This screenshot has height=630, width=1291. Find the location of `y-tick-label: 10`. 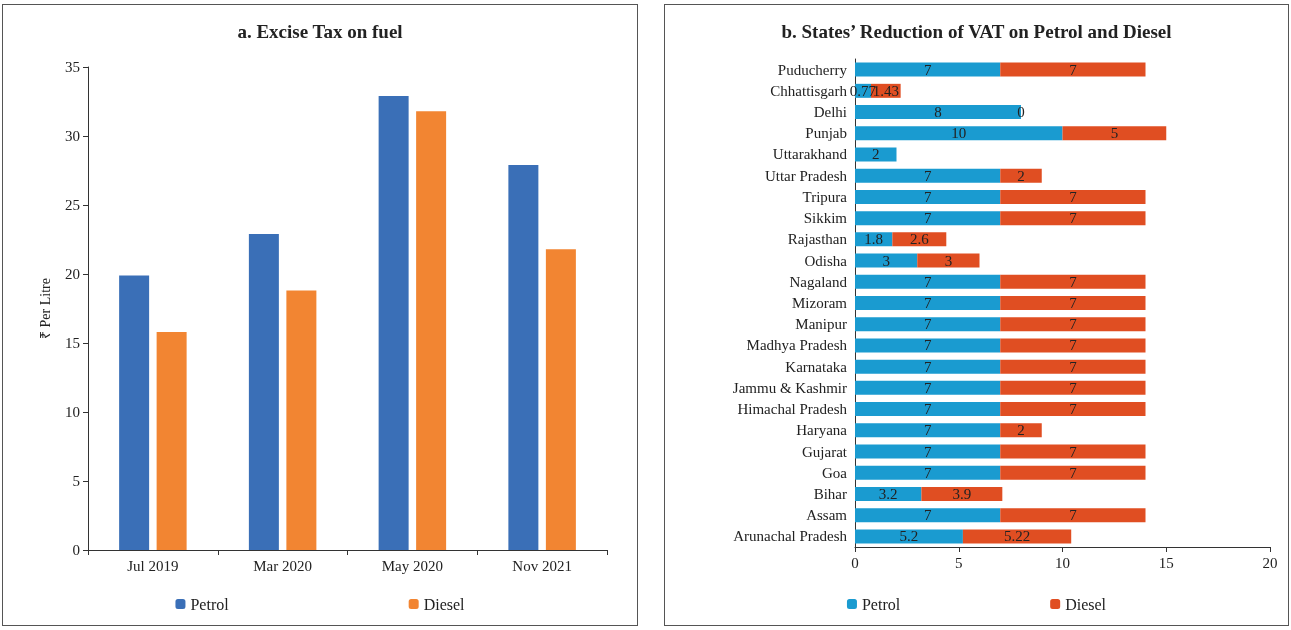

y-tick-label: 10 is located at coordinates (72, 412).